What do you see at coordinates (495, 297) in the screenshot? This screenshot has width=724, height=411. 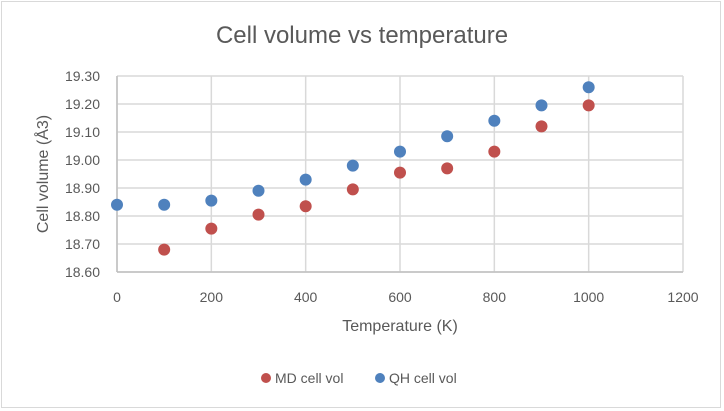 I see `x-tick-label: 800` at bounding box center [495, 297].